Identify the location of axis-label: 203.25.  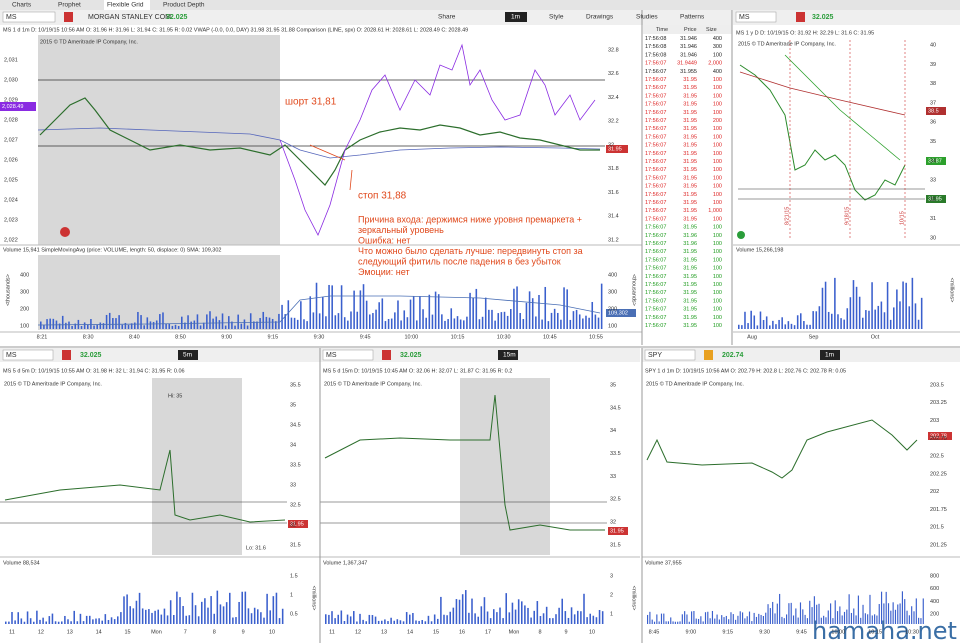
(938, 403).